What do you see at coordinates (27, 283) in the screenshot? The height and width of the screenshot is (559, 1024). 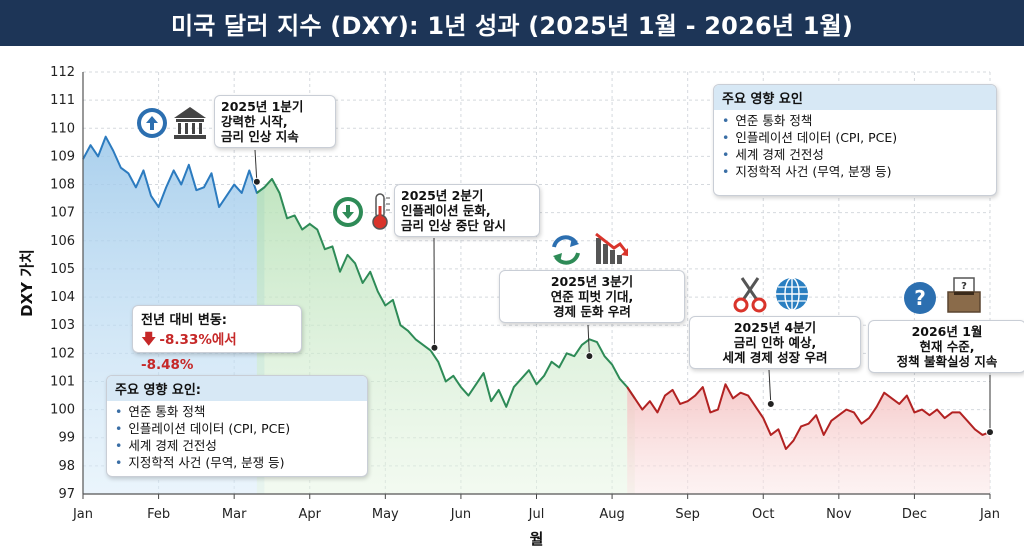 I see `y-axis-label: DXY 가치` at bounding box center [27, 283].